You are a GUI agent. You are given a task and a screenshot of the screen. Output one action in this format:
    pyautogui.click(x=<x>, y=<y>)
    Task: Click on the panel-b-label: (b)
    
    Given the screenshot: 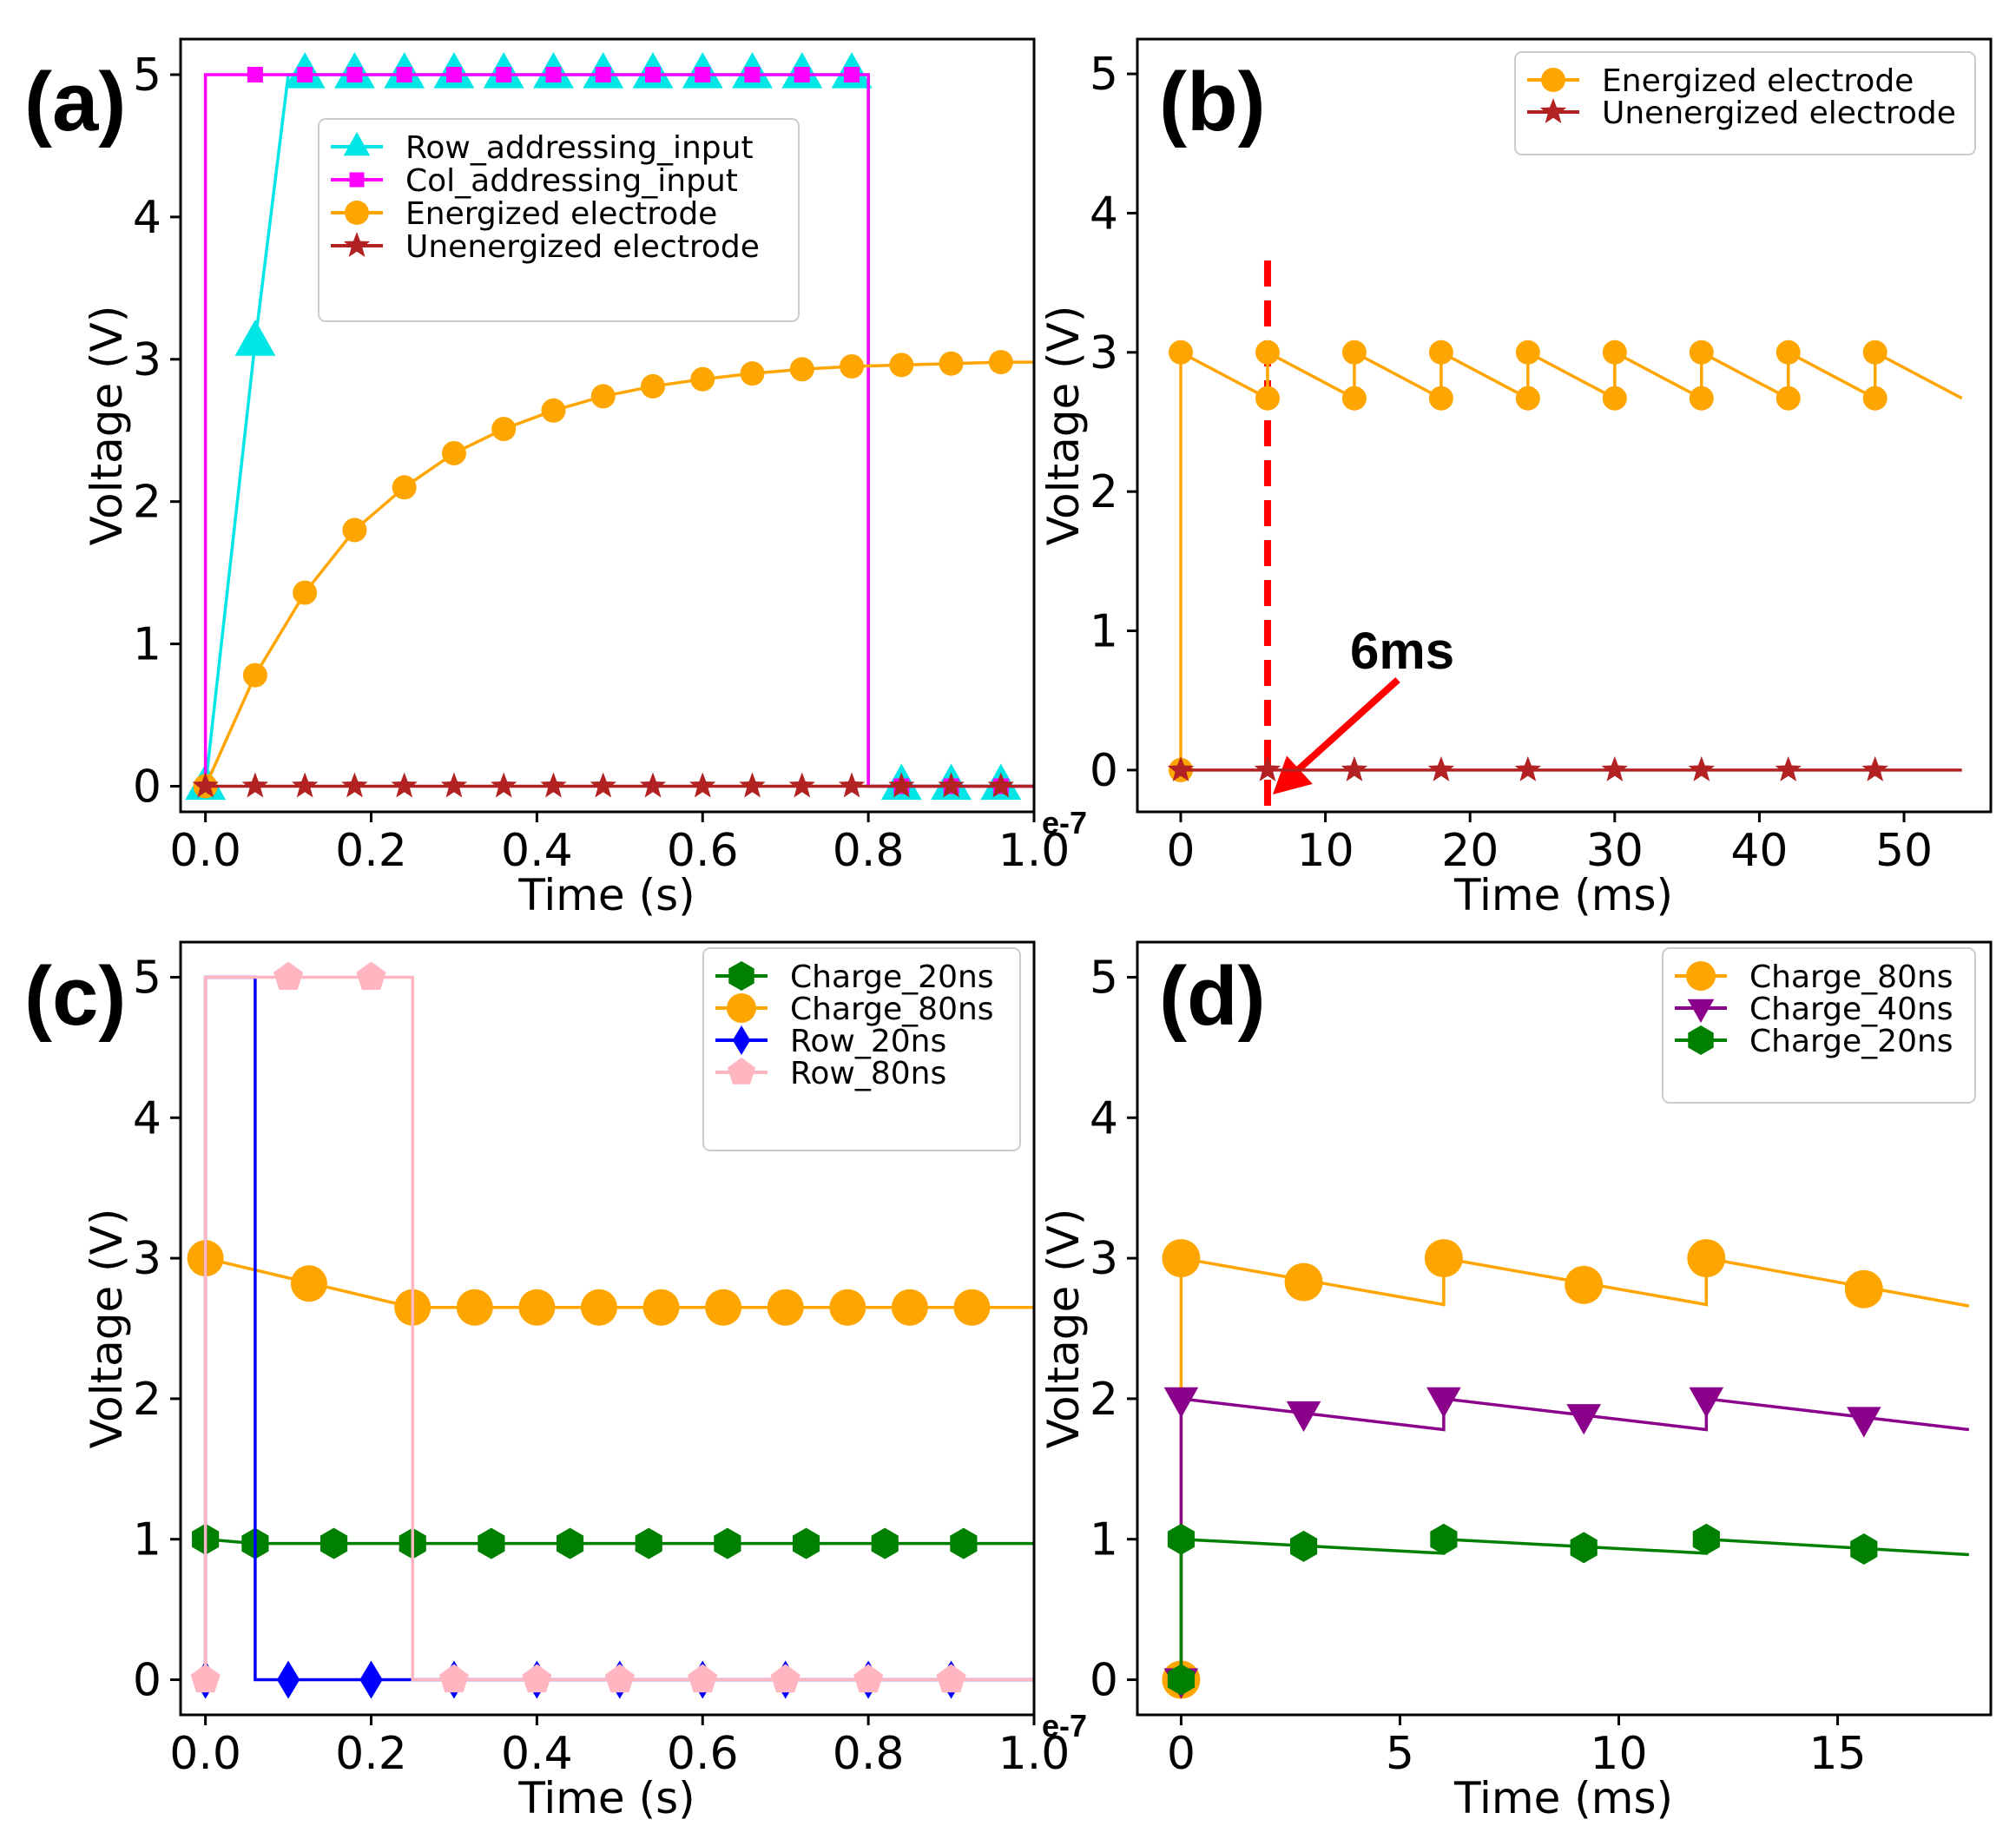 What is the action you would take?
    pyautogui.click(x=1212, y=102)
    